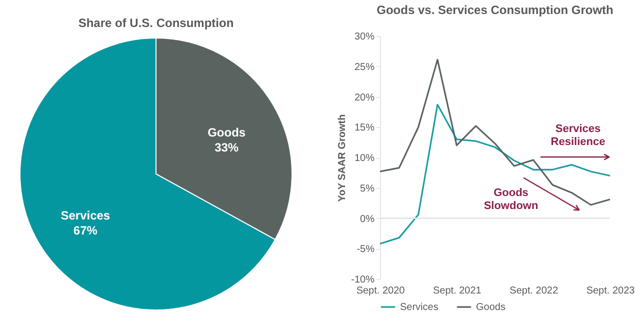 The width and height of the screenshot is (640, 321). Describe the element at coordinates (342, 158) in the screenshot. I see `y-axis-title: YoY SAAR Growth` at that location.